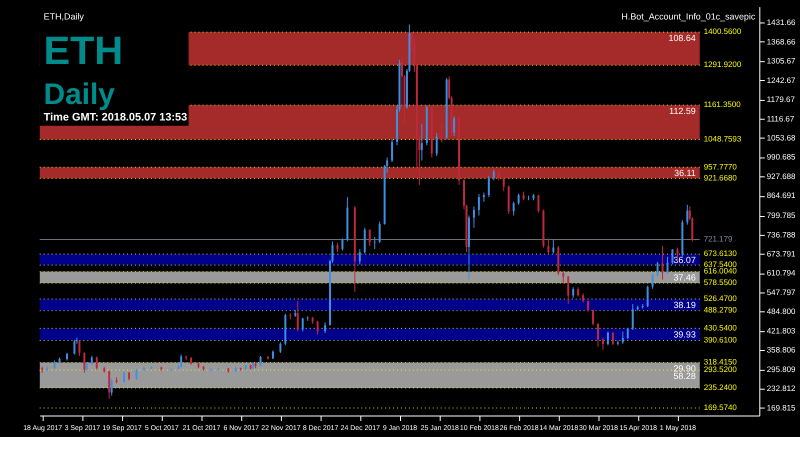 Image resolution: width=800 pixels, height=450 pixels. I want to click on ref-line-label: 637.5400, so click(721, 265).